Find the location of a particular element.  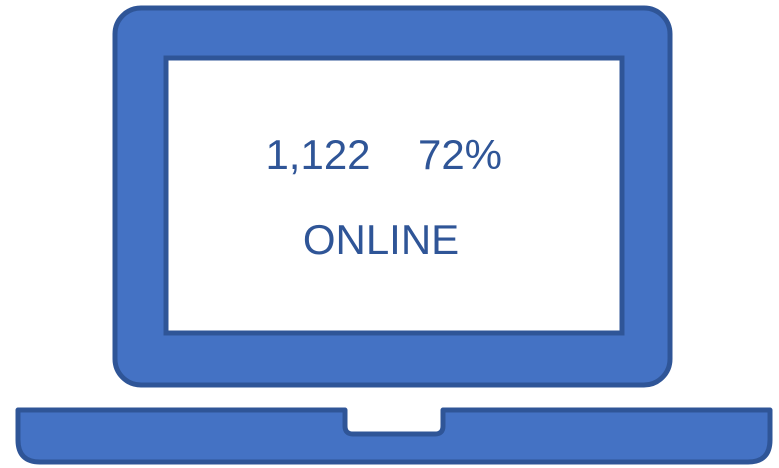

percent-label: 72% is located at coordinates (460, 154).